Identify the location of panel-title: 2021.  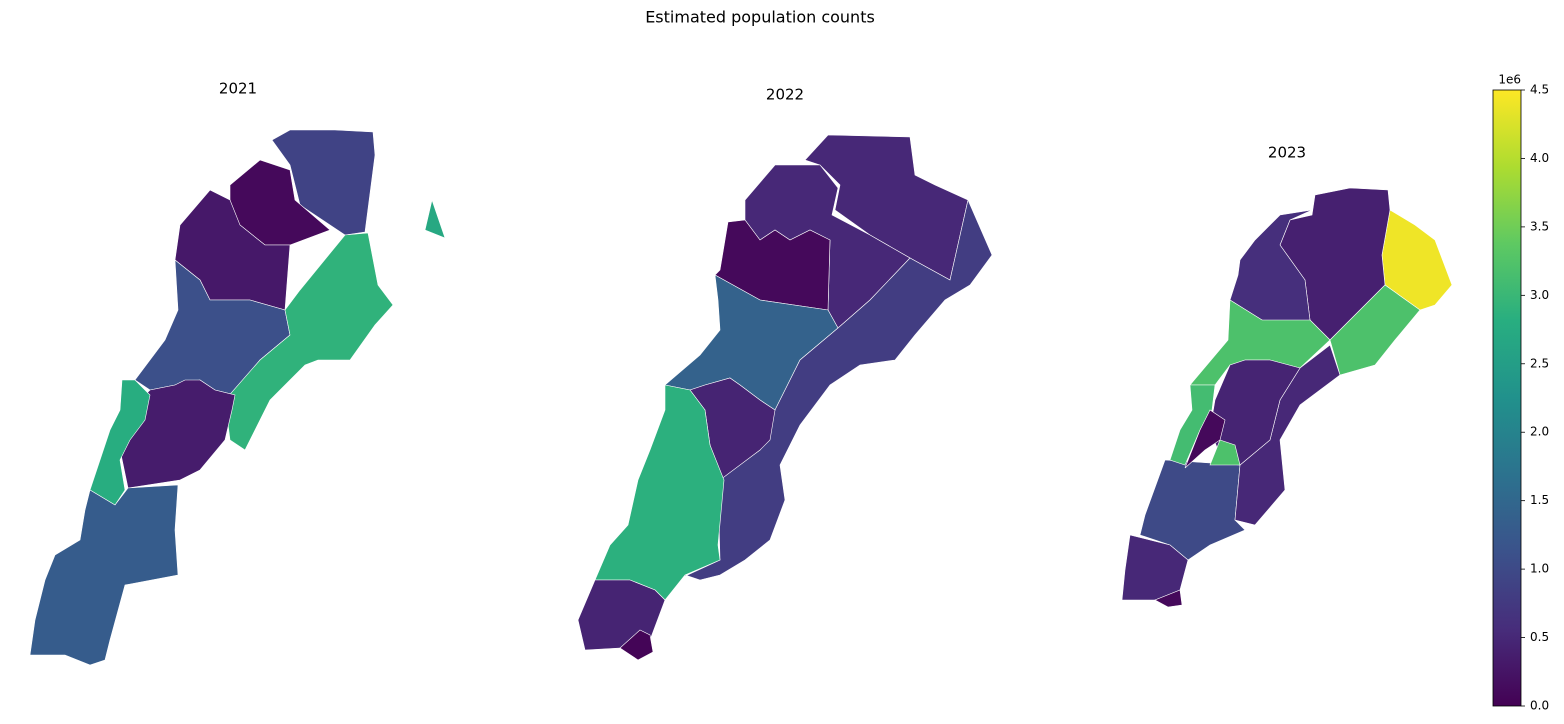
(238, 89).